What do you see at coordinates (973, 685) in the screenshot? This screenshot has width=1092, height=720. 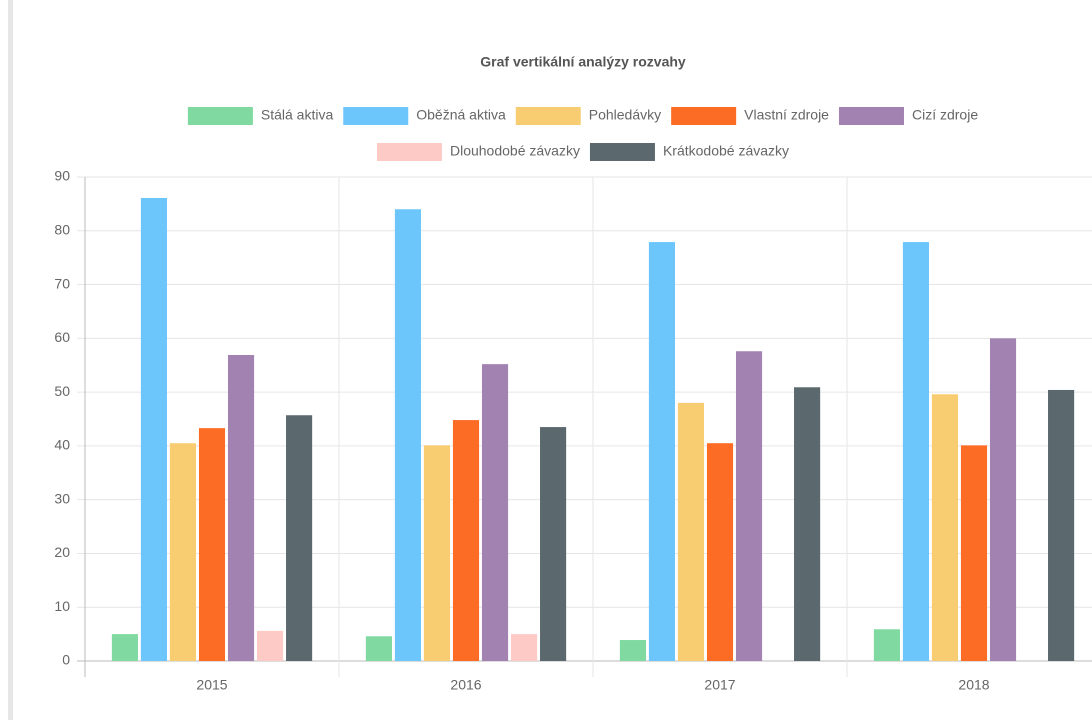 I see `x-tick-label: 2018` at bounding box center [973, 685].